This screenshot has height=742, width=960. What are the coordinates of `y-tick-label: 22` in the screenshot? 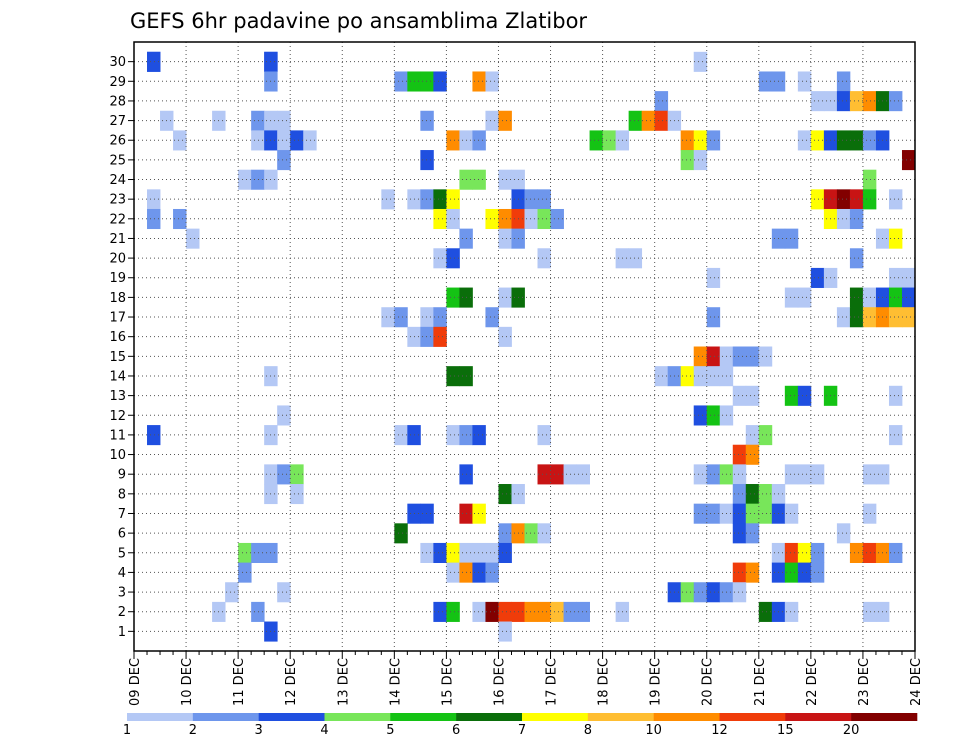 It's located at (117, 219).